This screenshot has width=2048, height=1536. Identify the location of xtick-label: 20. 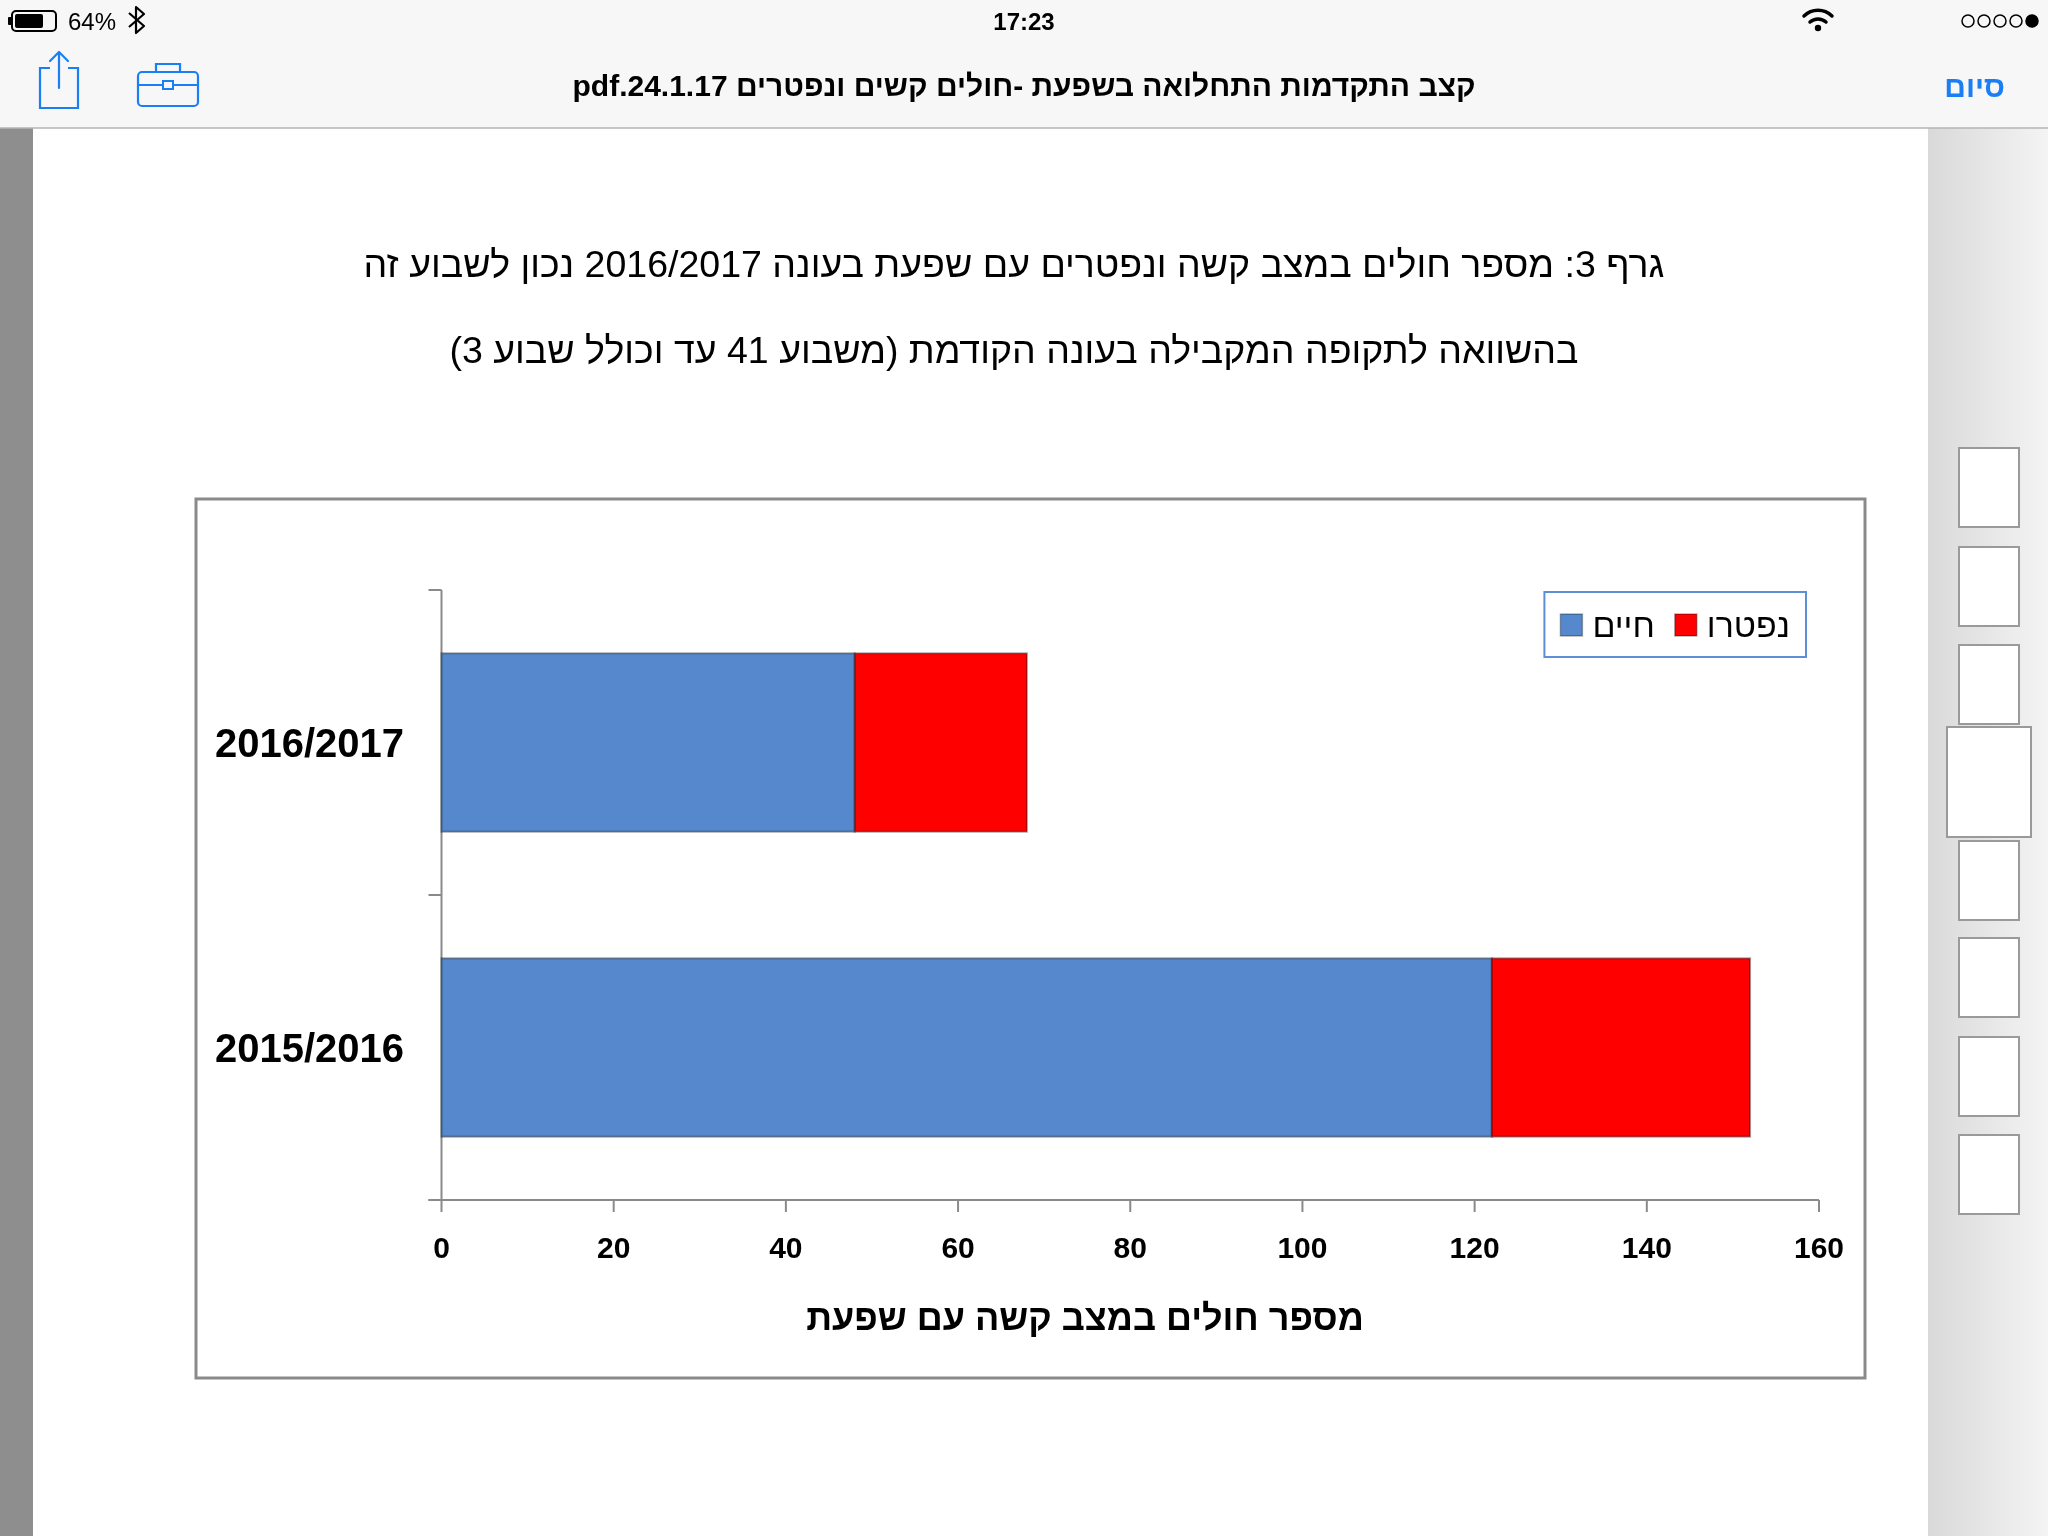
(614, 1247).